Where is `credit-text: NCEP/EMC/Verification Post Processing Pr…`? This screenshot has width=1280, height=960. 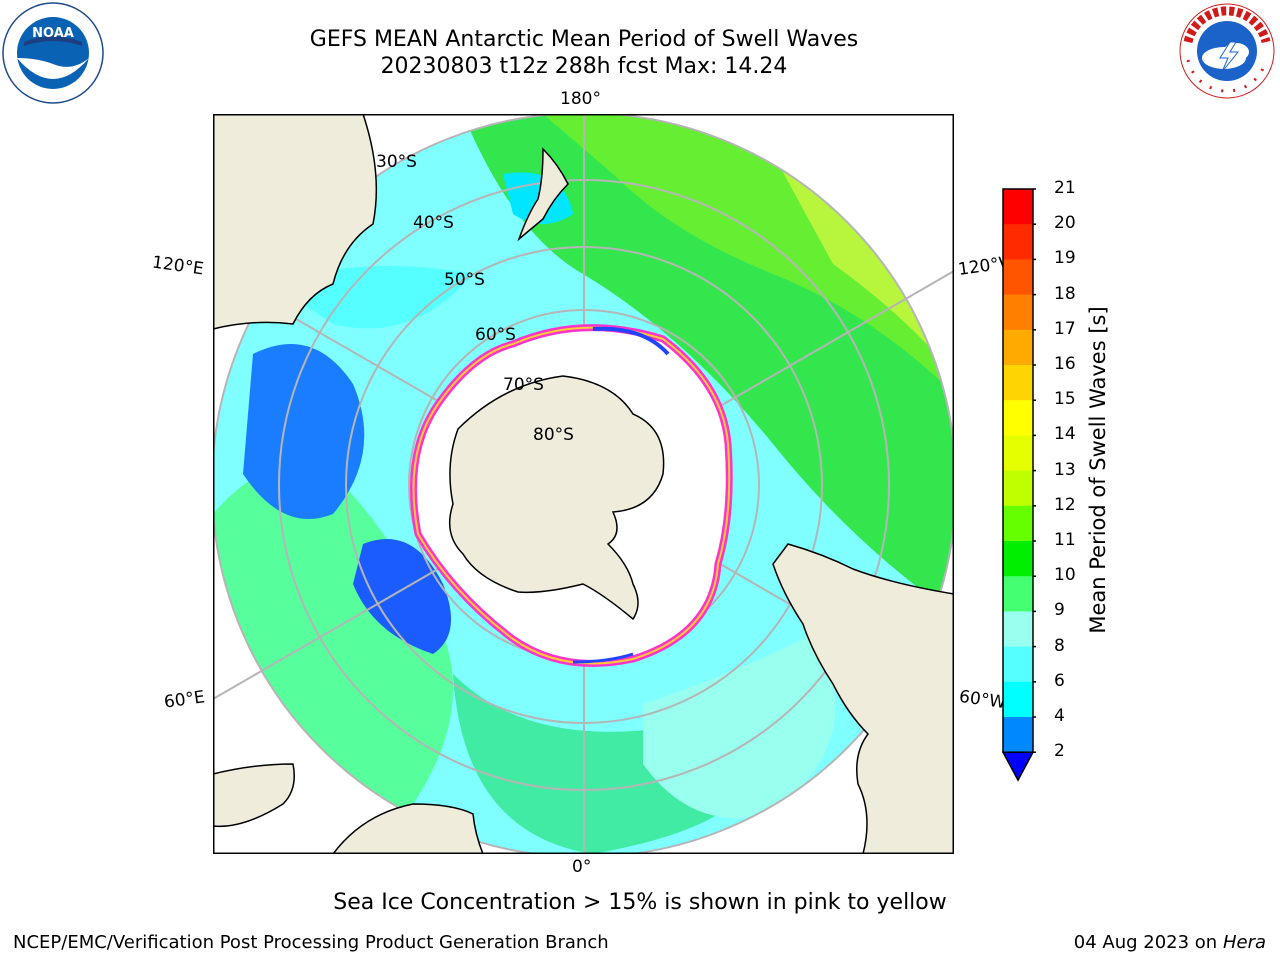
credit-text: NCEP/EMC/Verification Post Processing Pr… is located at coordinates (311, 942).